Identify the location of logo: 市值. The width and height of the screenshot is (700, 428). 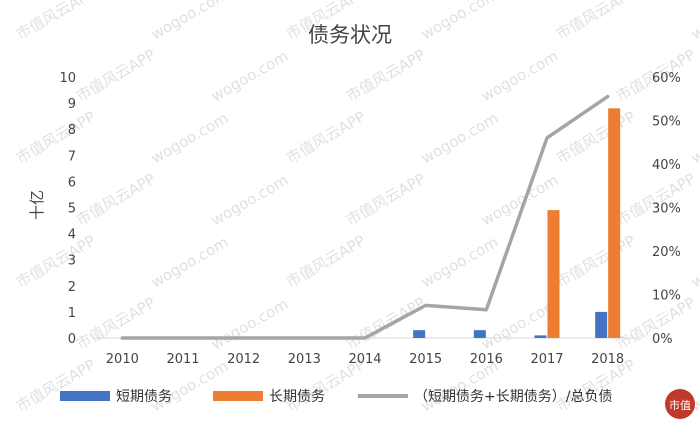
(680, 404).